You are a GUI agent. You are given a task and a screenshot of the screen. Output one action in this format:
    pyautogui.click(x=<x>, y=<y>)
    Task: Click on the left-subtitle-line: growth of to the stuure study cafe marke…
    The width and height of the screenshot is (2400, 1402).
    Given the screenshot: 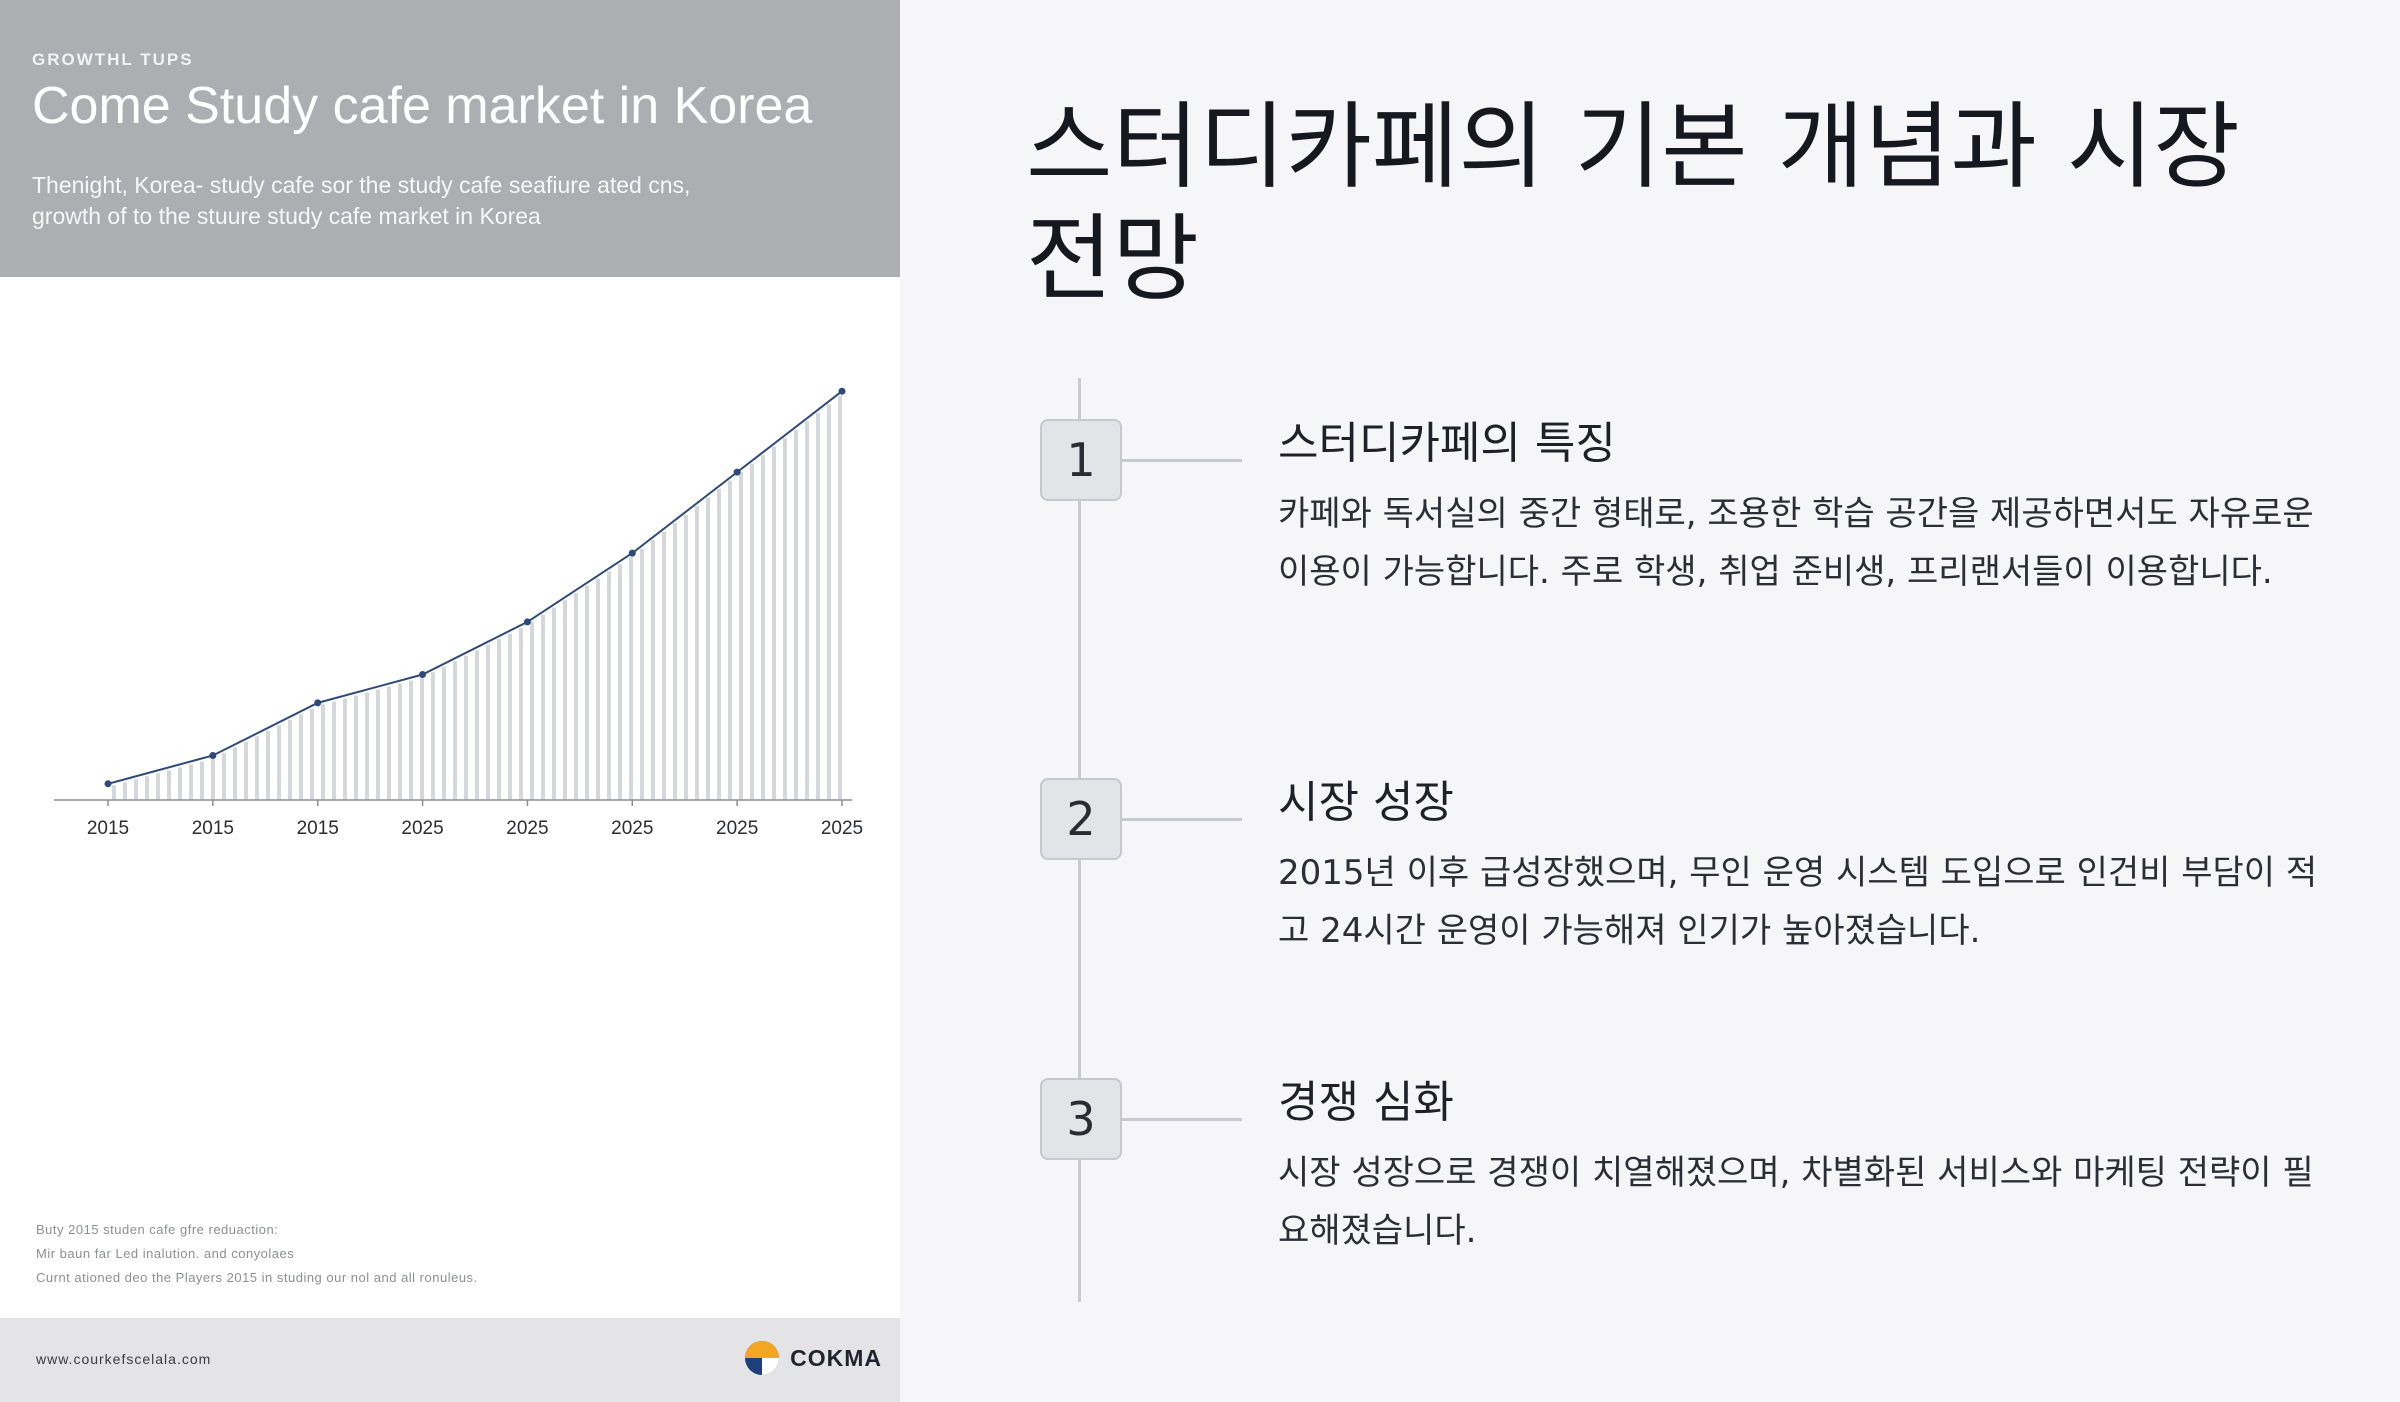 What is the action you would take?
    pyautogui.click(x=286, y=216)
    